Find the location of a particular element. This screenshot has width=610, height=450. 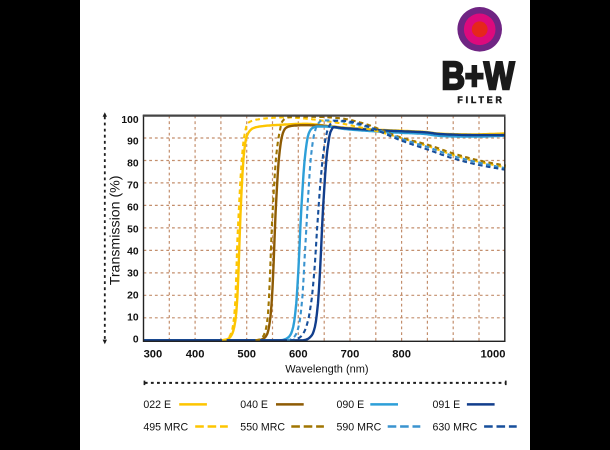

svg-text: 400 is located at coordinates (195, 355).